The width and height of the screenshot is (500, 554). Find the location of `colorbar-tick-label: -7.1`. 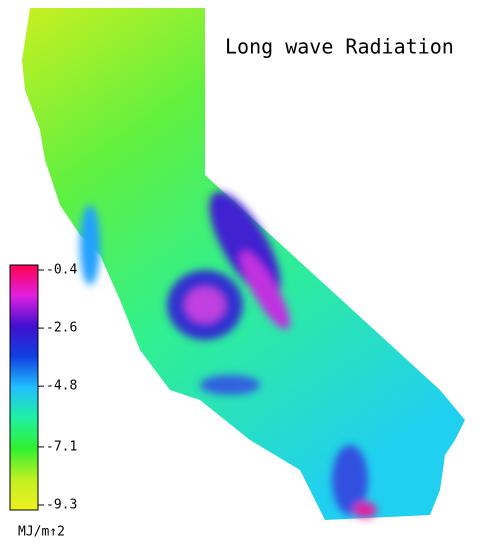

colorbar-tick-label: -7.1 is located at coordinates (61, 446).